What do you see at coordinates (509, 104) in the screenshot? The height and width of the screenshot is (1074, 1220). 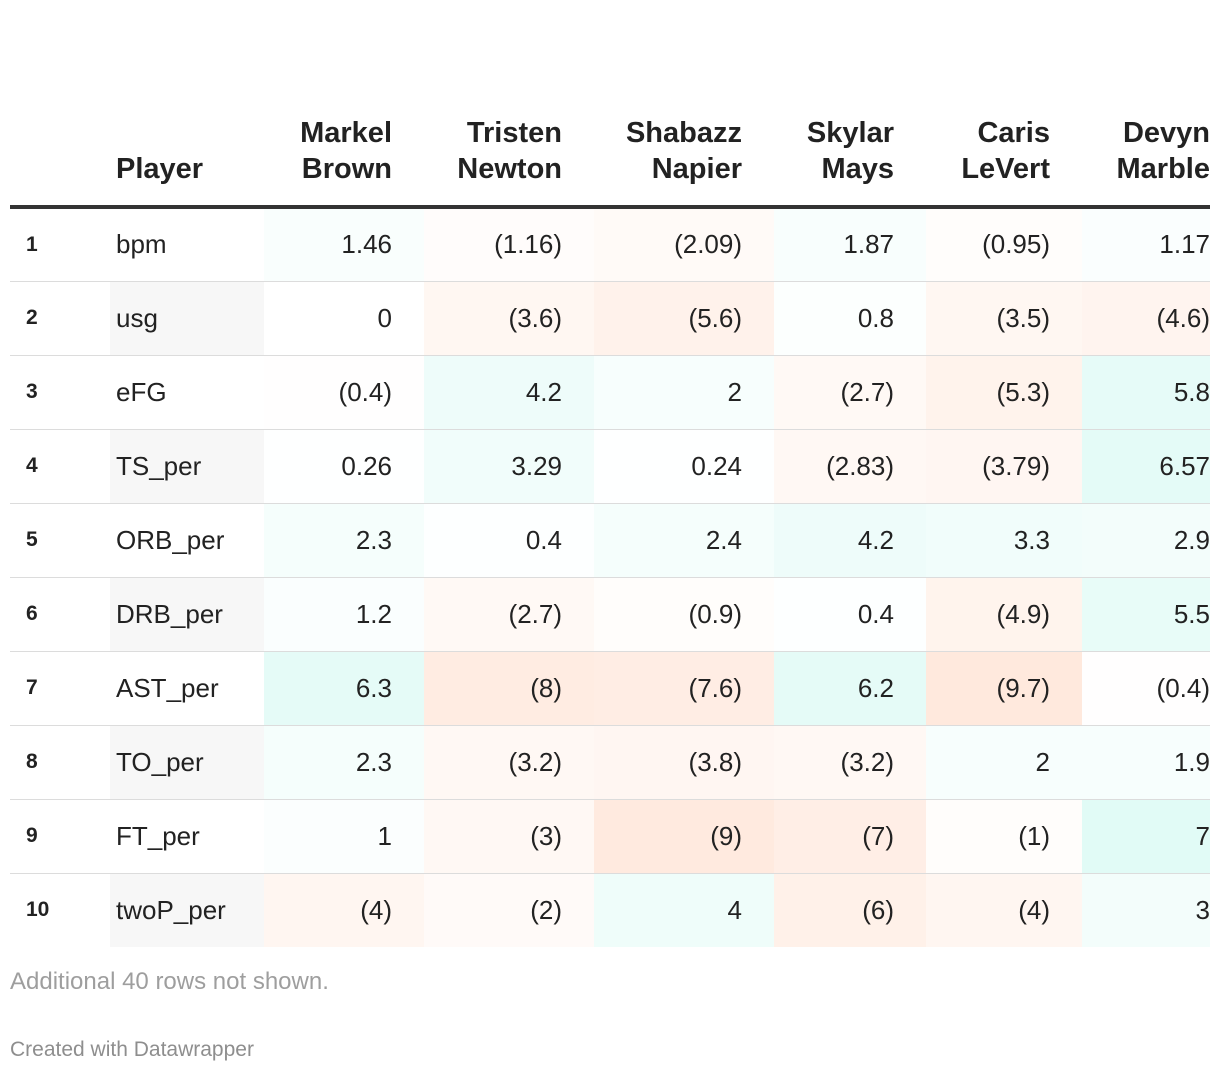 I see `header-player-2: Tristen Newton` at bounding box center [509, 104].